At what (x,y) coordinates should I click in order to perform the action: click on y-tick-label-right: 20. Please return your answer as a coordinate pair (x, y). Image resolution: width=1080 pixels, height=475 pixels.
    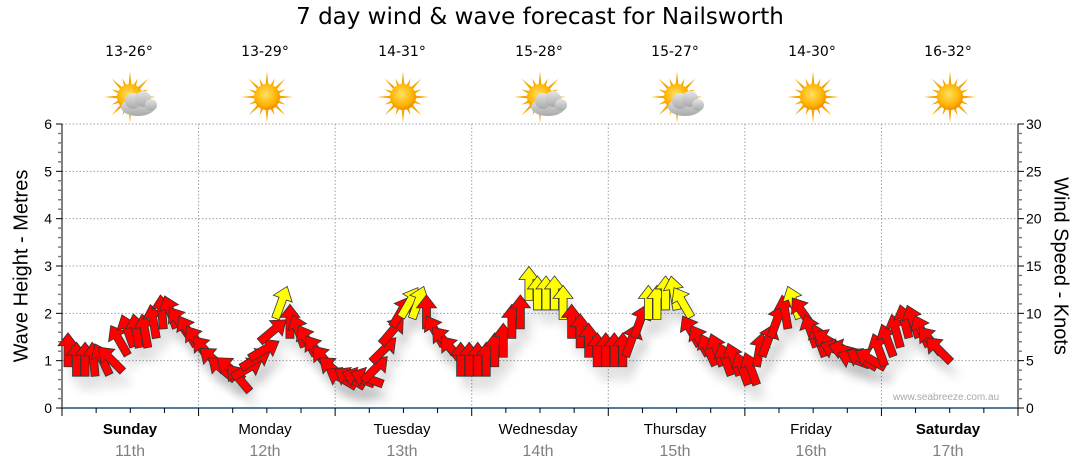
    Looking at the image, I should click on (1034, 219).